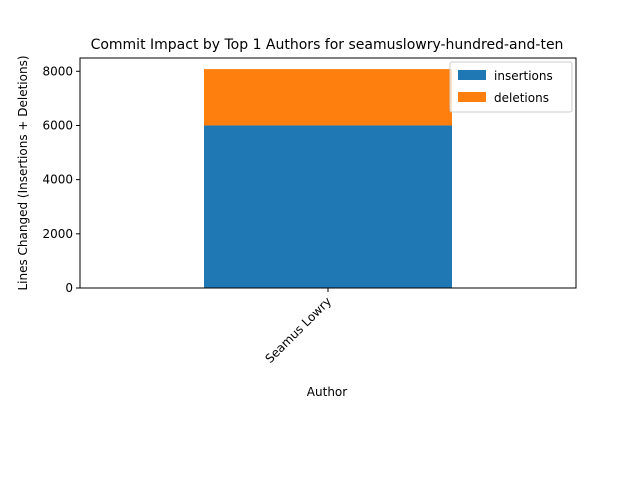  I want to click on x-axis-label: Author, so click(327, 392).